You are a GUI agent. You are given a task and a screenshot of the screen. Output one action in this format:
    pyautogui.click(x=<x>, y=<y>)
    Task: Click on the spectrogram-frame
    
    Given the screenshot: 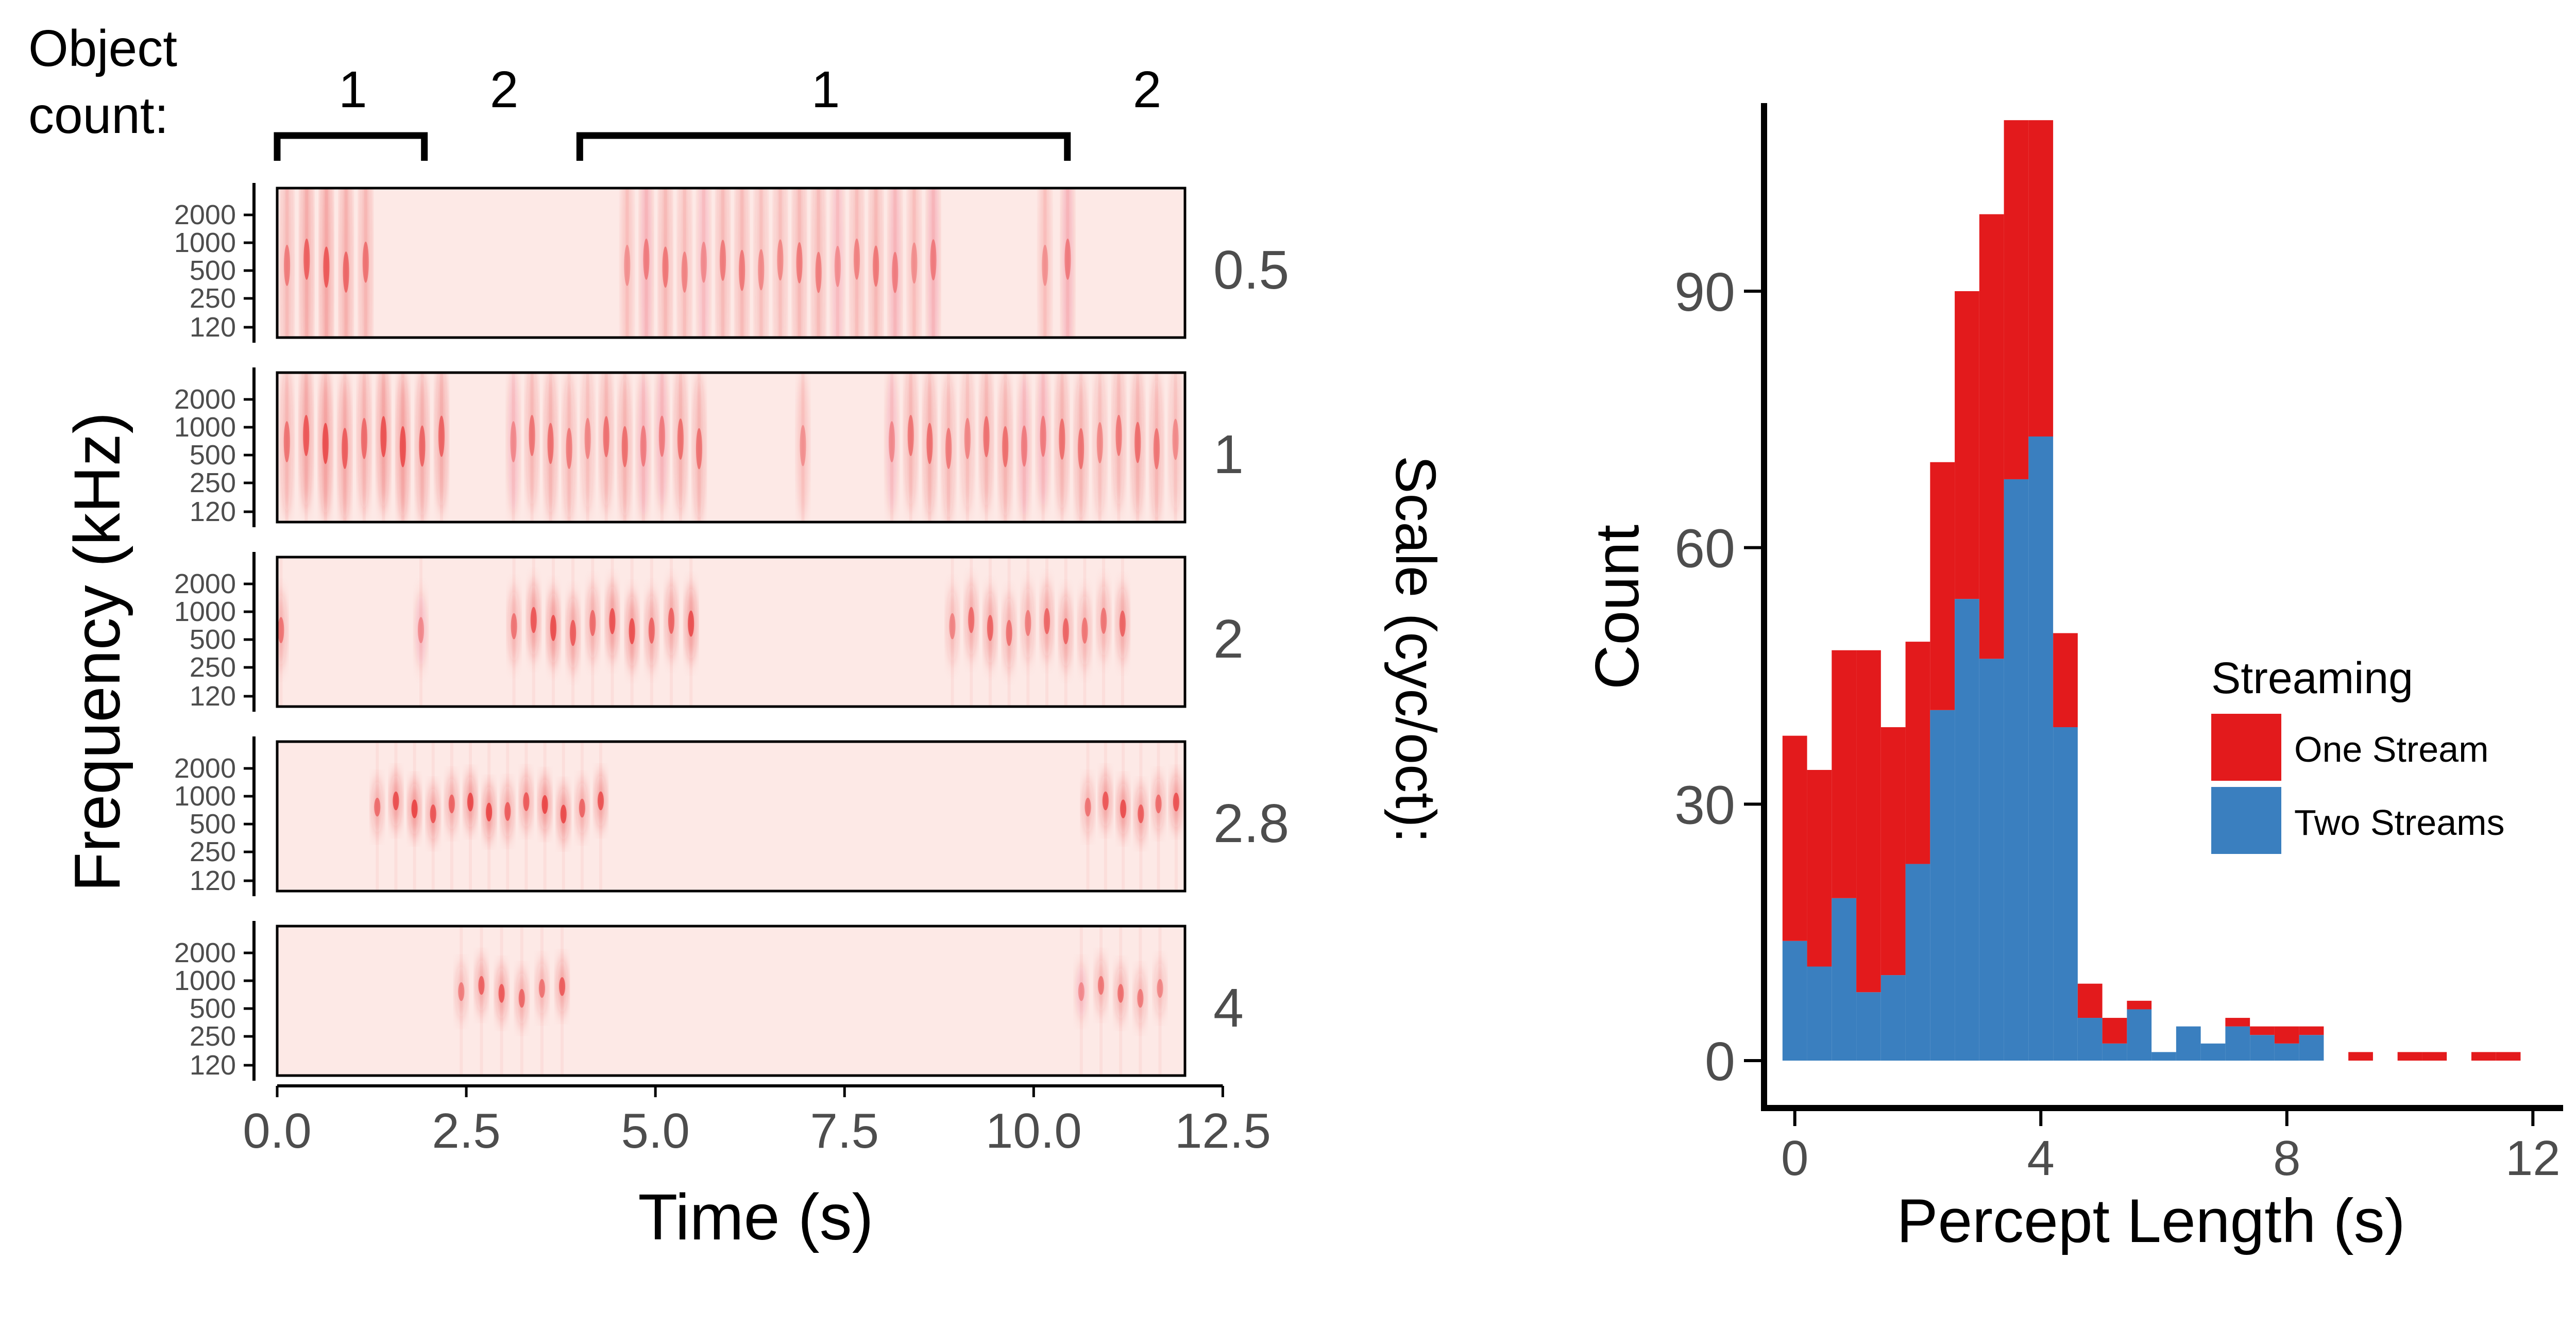 What is the action you would take?
    pyautogui.click(x=731, y=632)
    